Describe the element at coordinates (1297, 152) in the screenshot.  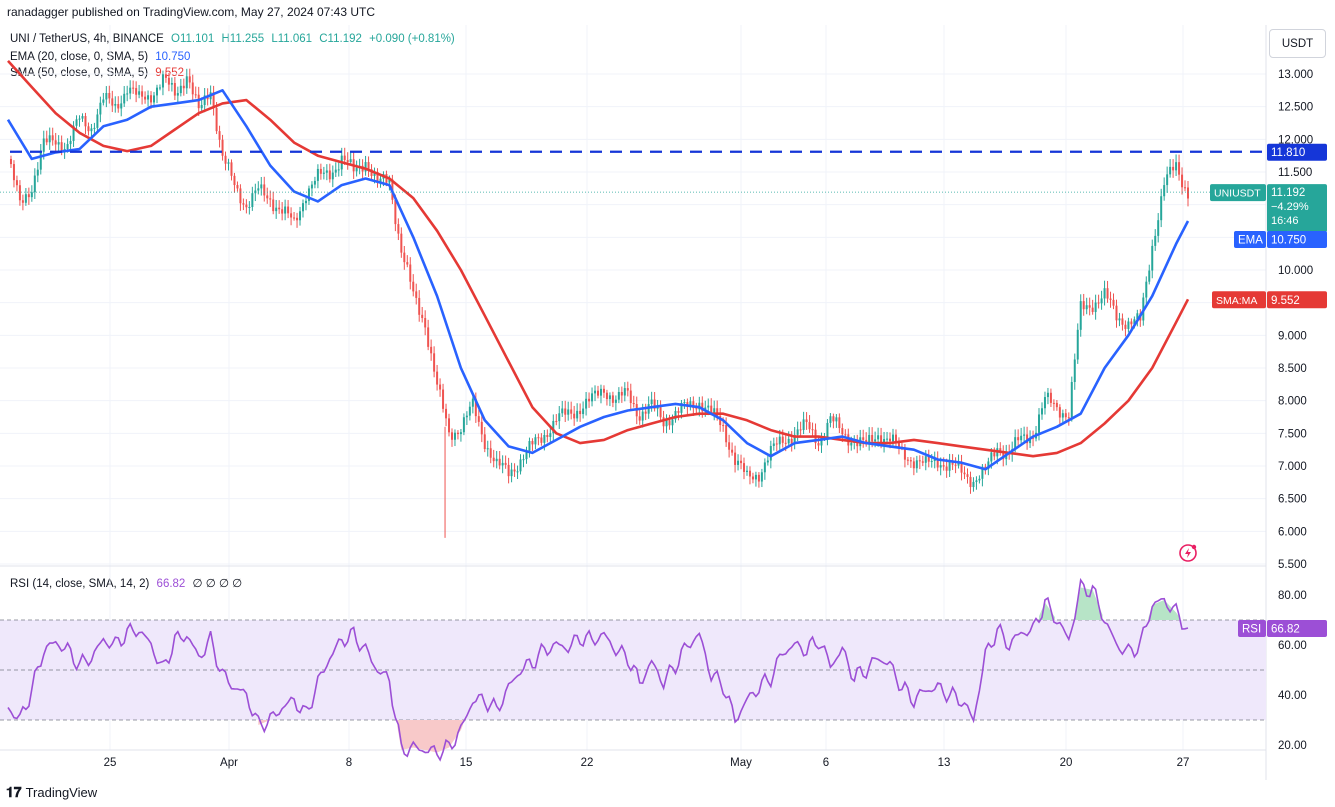
I see `resistance-tag-bg` at that location.